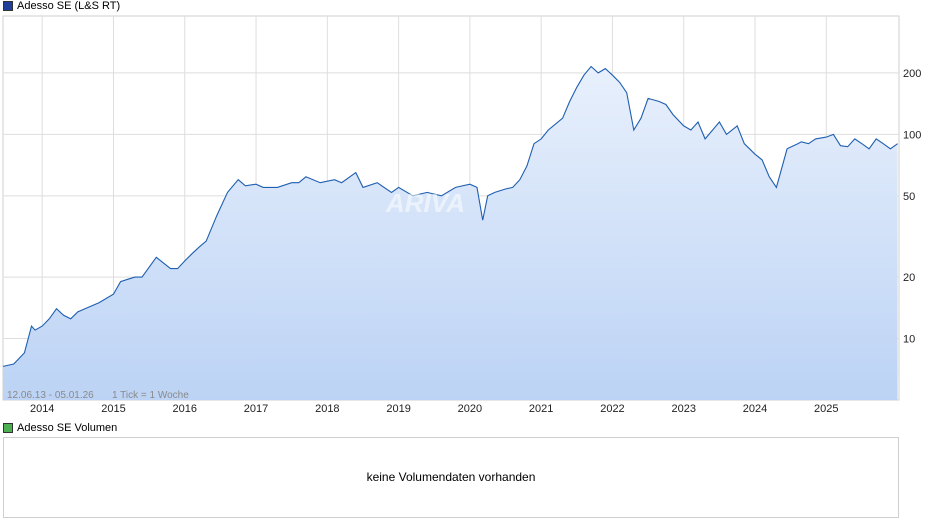  I want to click on y-tick-label: 20, so click(909, 278).